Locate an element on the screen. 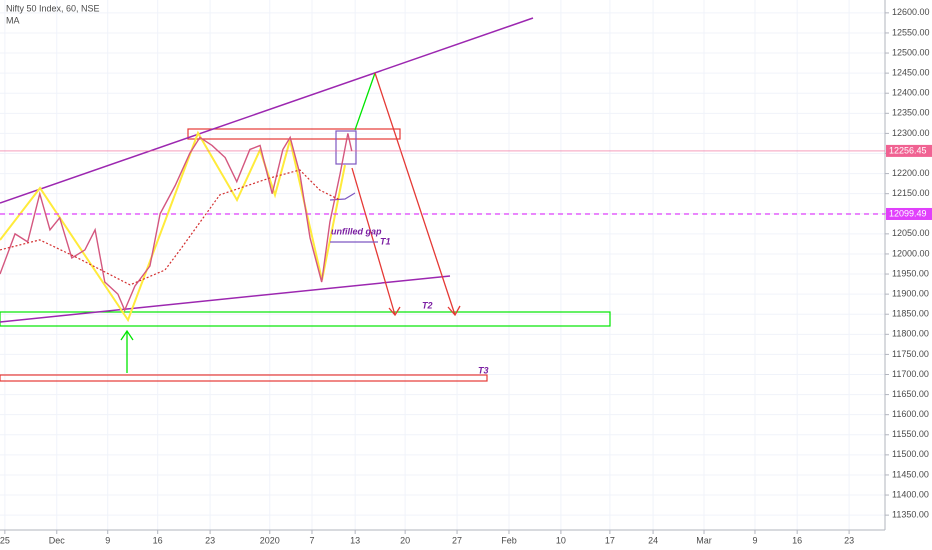  y-tick-label: 12300.00 is located at coordinates (911, 133).